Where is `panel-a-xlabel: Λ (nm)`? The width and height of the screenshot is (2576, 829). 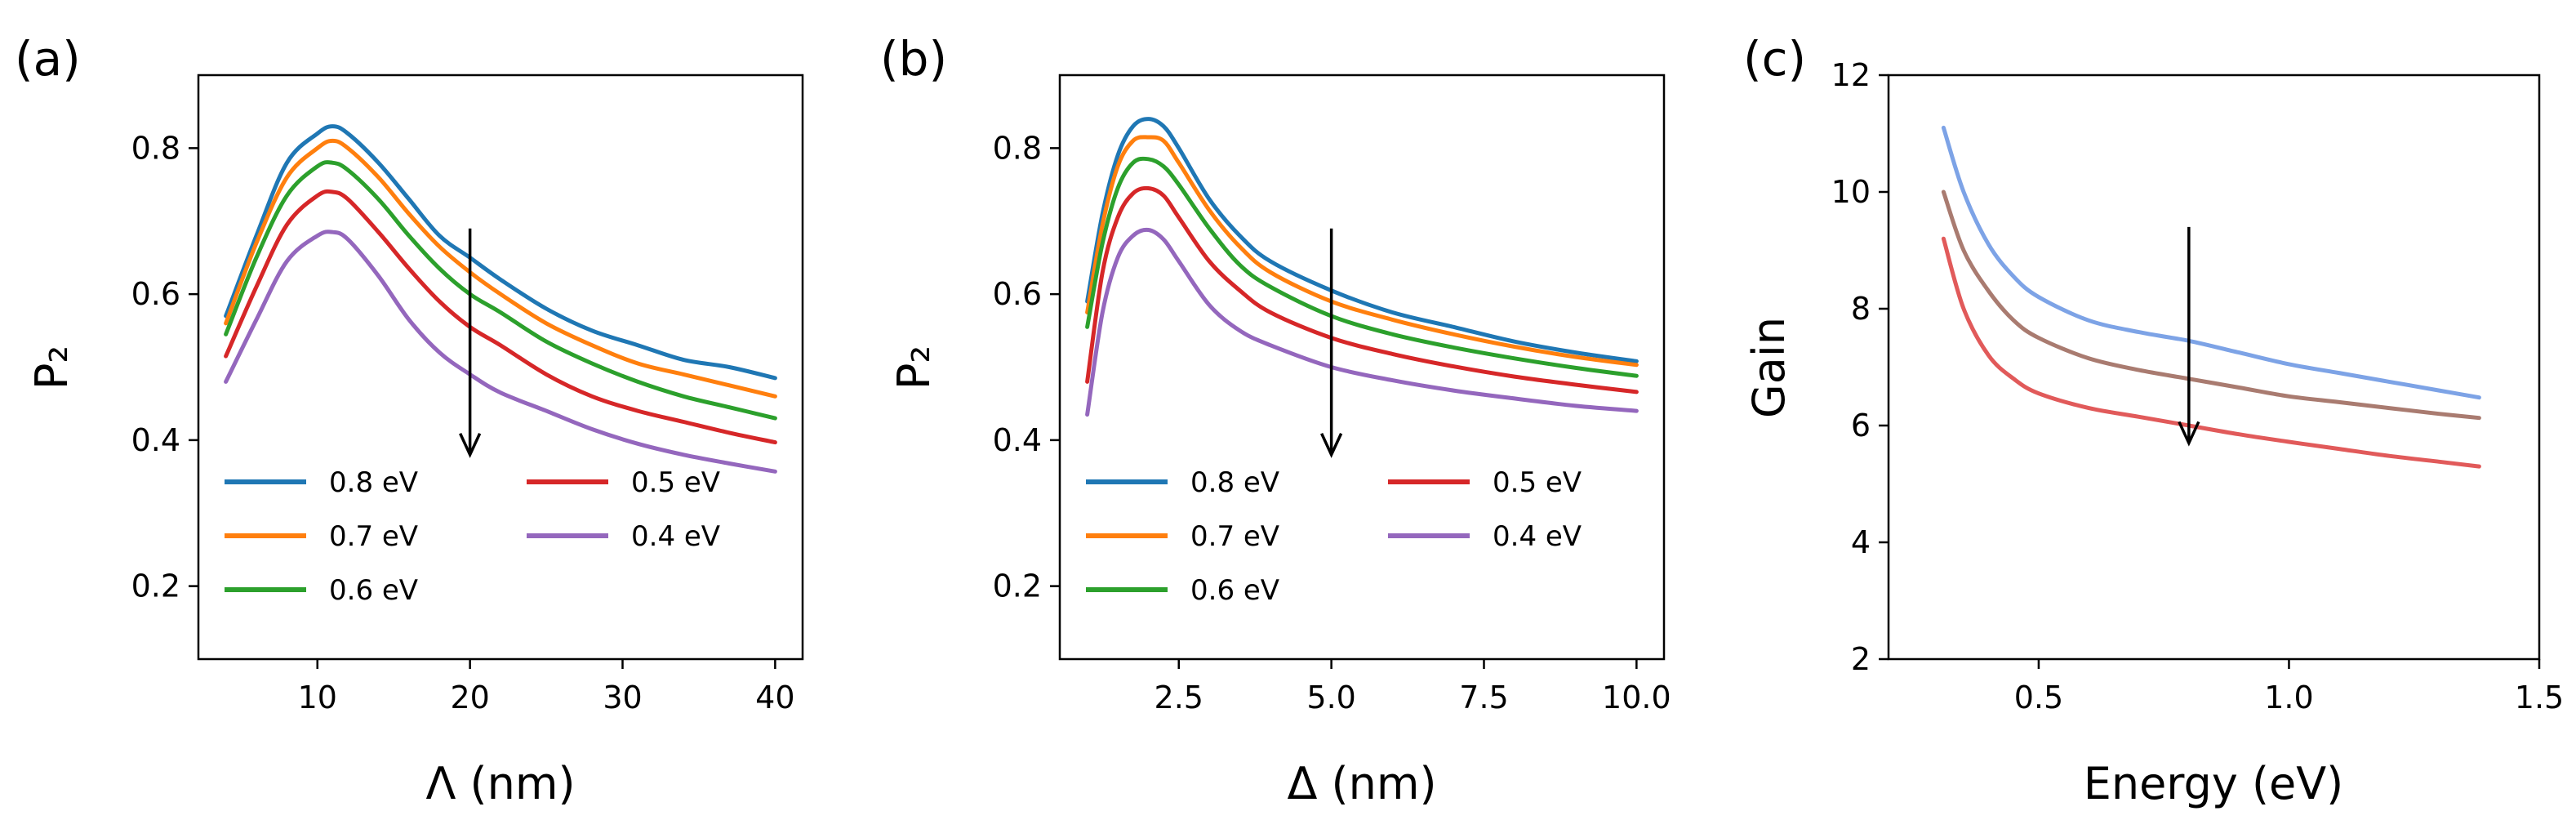 panel-a-xlabel: Λ (nm) is located at coordinates (500, 783).